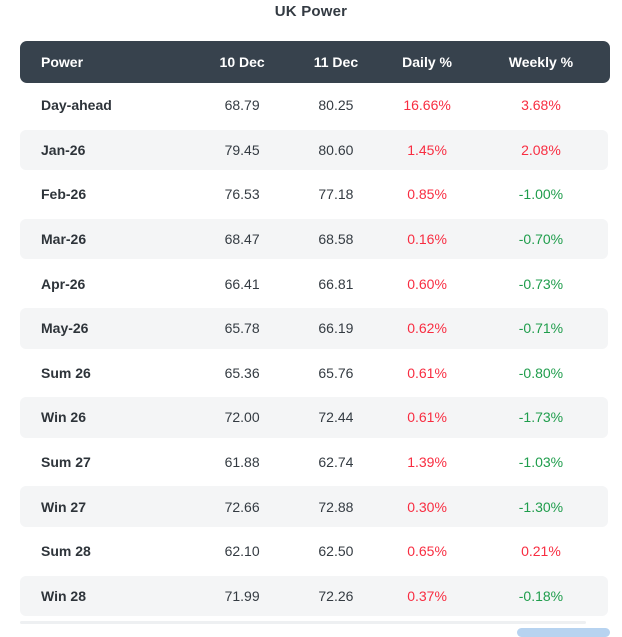 This screenshot has width=622, height=637. Describe the element at coordinates (336, 551) in the screenshot. I see `cell-11-dec: 62.50` at that location.